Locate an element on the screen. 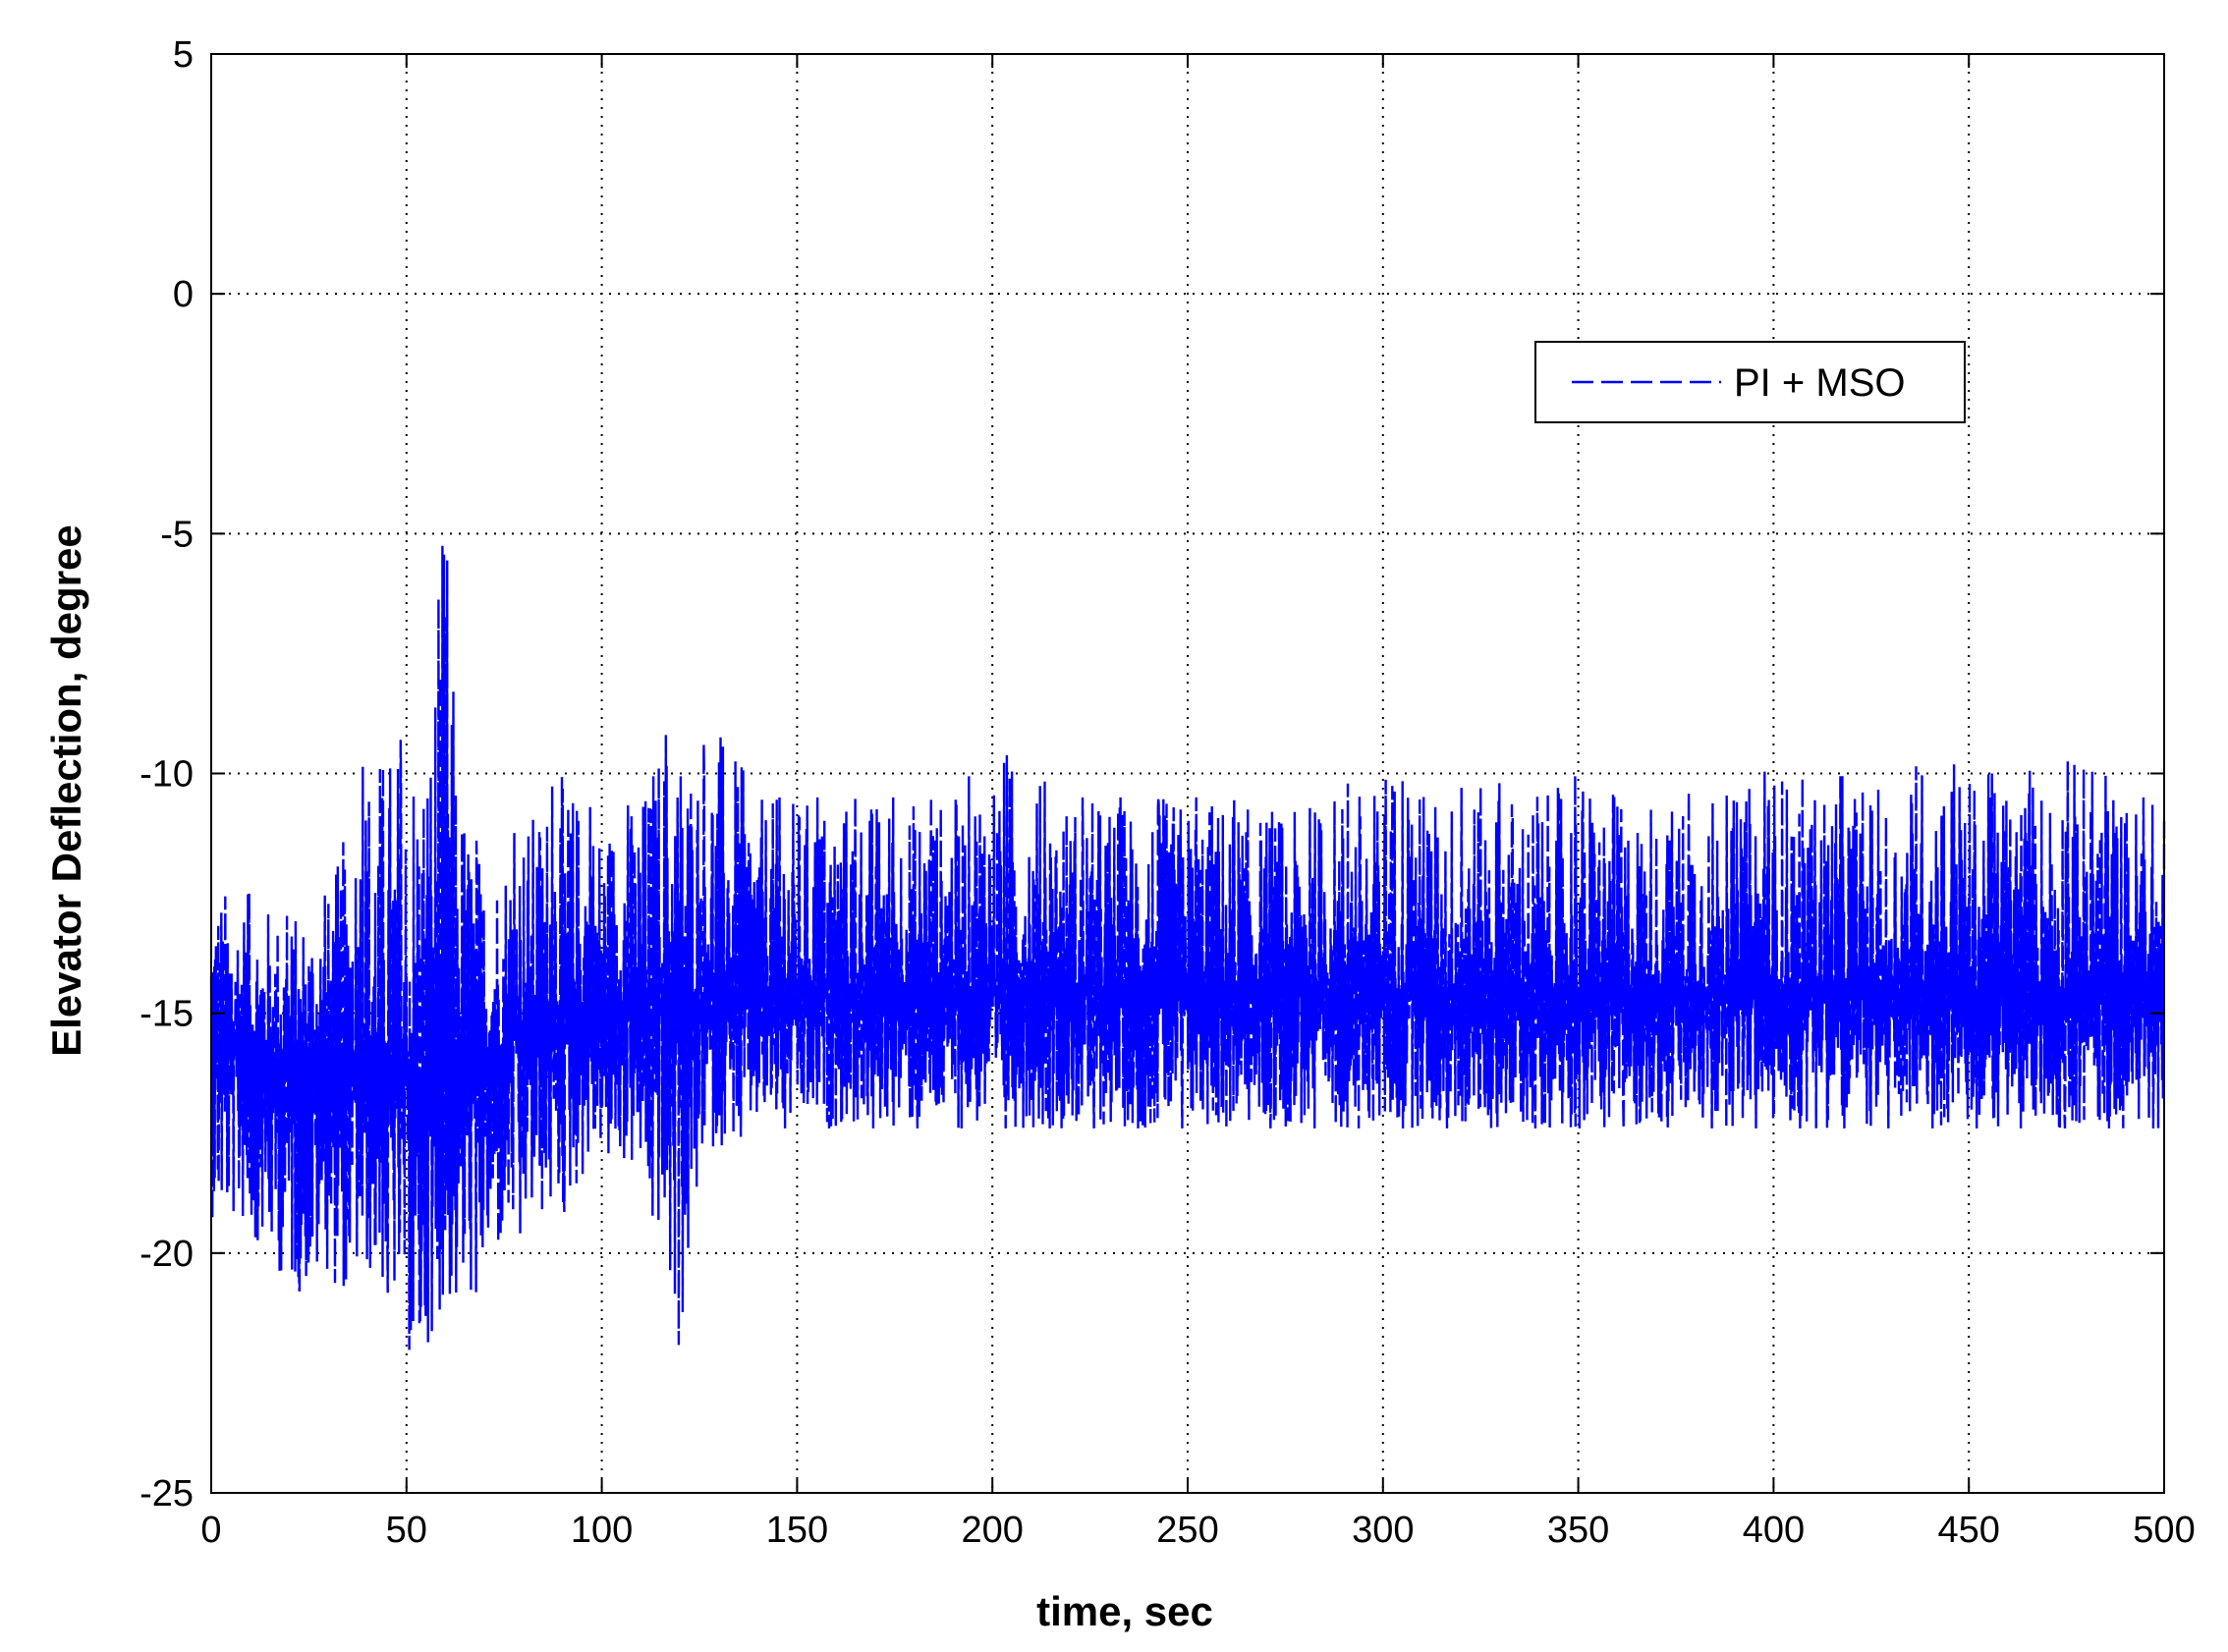  x-tick-label: 400 is located at coordinates (1774, 1530).